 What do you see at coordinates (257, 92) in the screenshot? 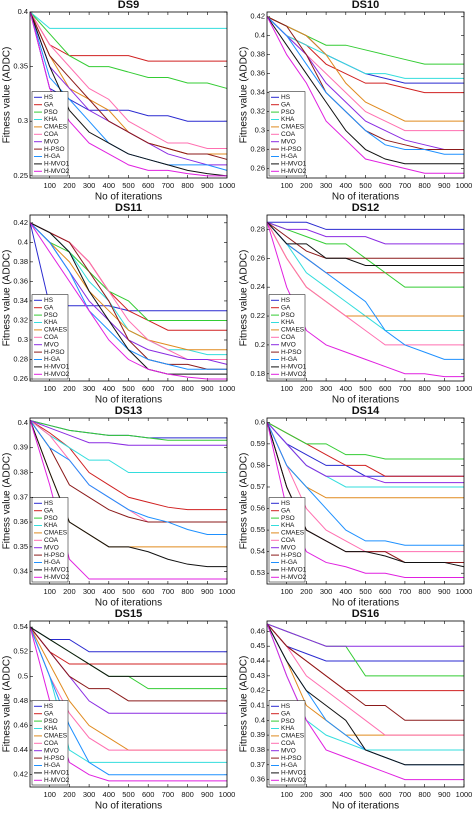
I see `y-tick-label: 0.34` at bounding box center [257, 92].